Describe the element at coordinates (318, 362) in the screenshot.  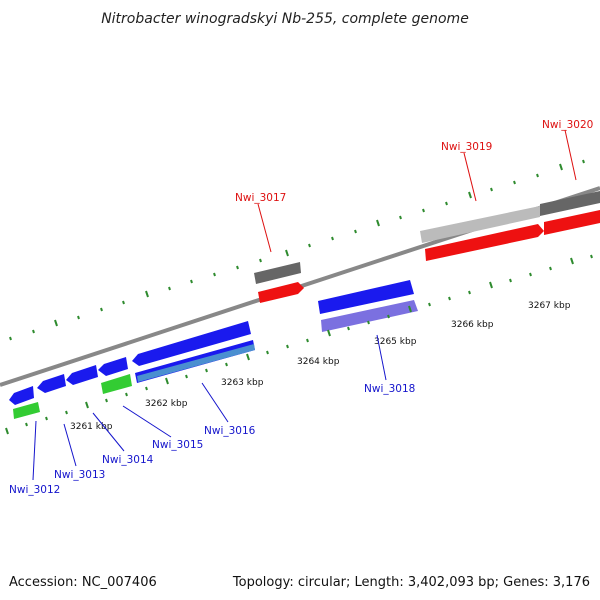
I see `scale-label: 3264 kbp` at that location.